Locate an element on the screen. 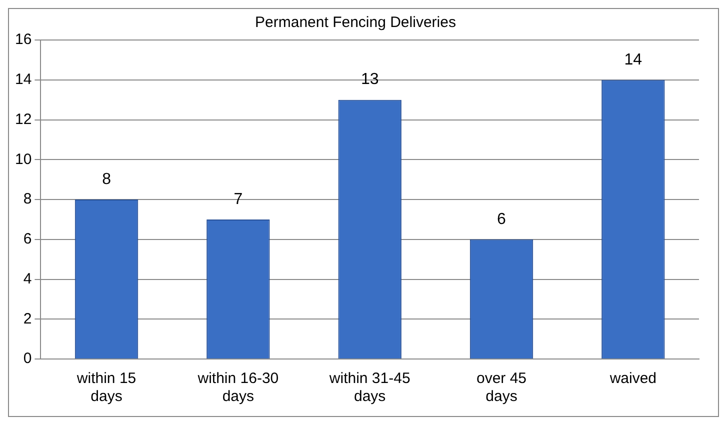  x-tick-label: within 16-30 days is located at coordinates (237, 388).